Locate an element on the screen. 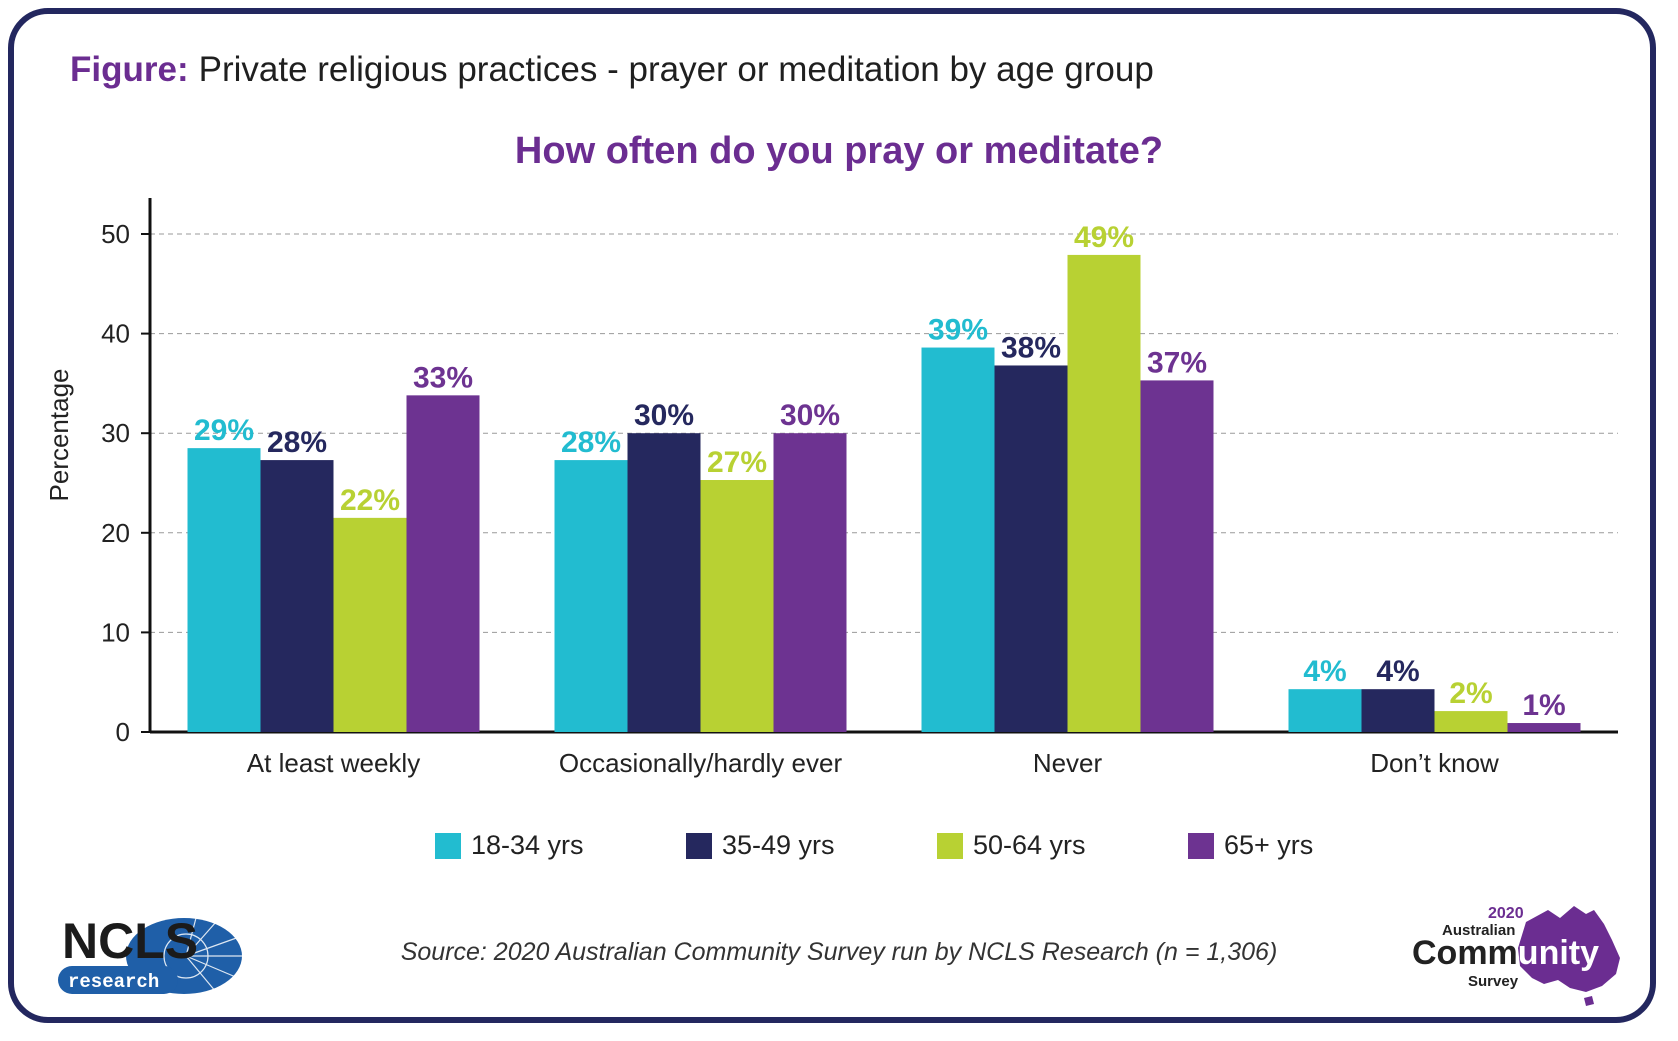  data-label: 27% is located at coordinates (737, 462).